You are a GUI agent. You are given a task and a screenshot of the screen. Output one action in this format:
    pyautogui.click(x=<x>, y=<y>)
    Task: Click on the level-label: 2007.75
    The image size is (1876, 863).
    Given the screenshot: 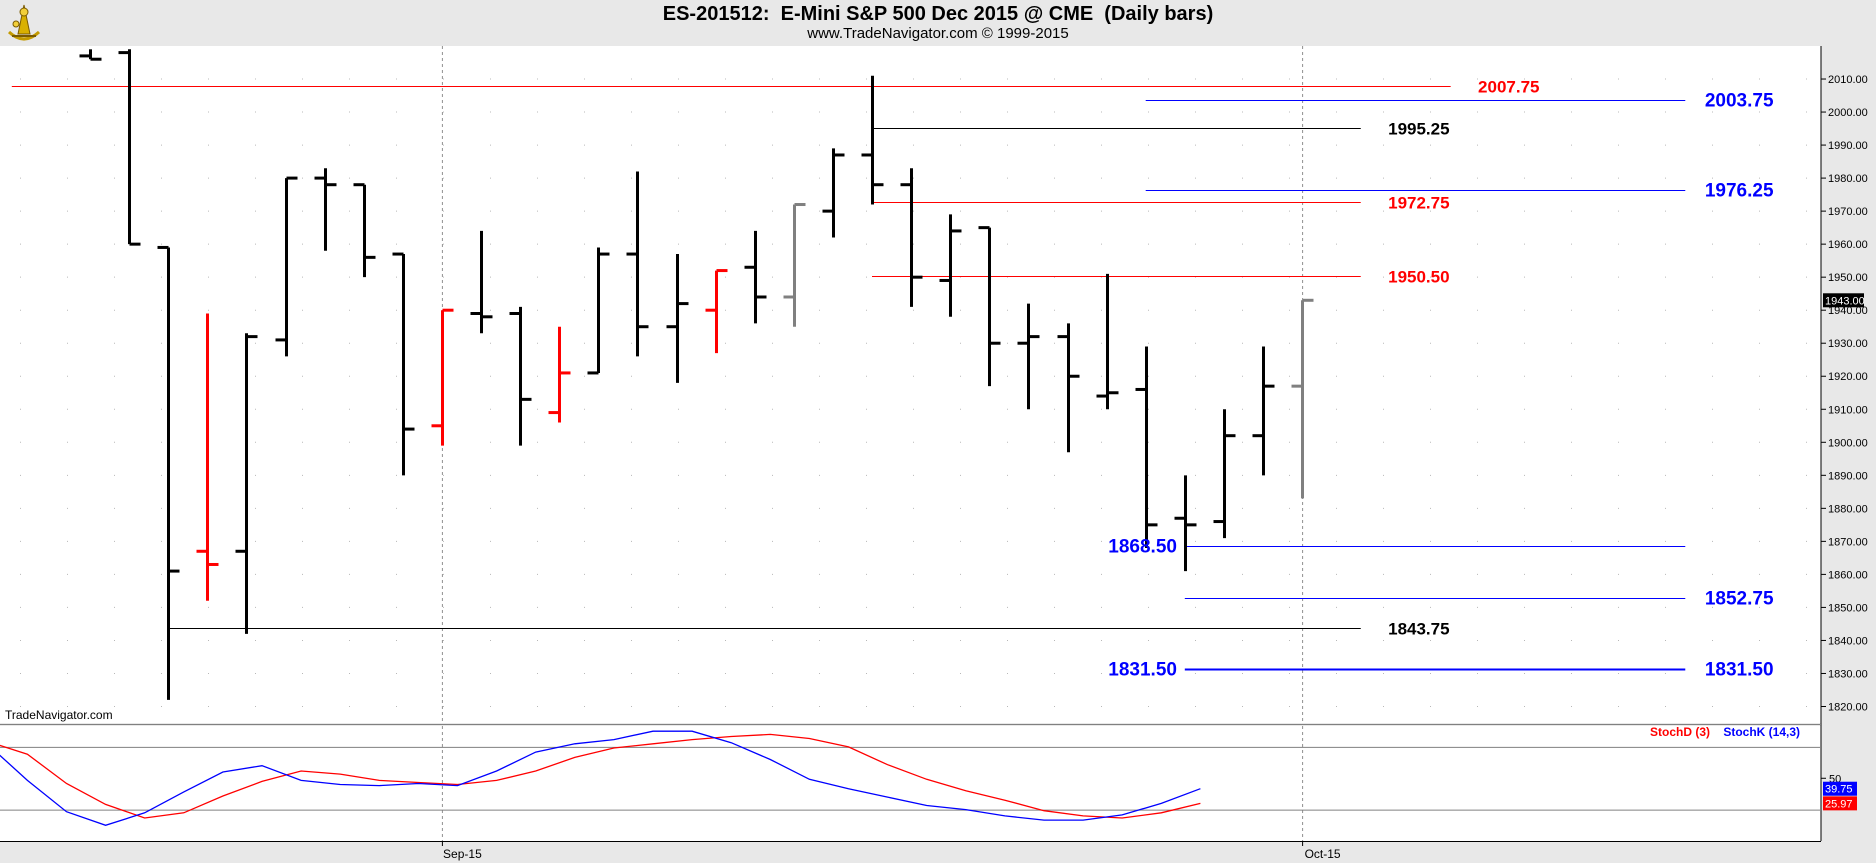 What is the action you would take?
    pyautogui.click(x=1508, y=87)
    